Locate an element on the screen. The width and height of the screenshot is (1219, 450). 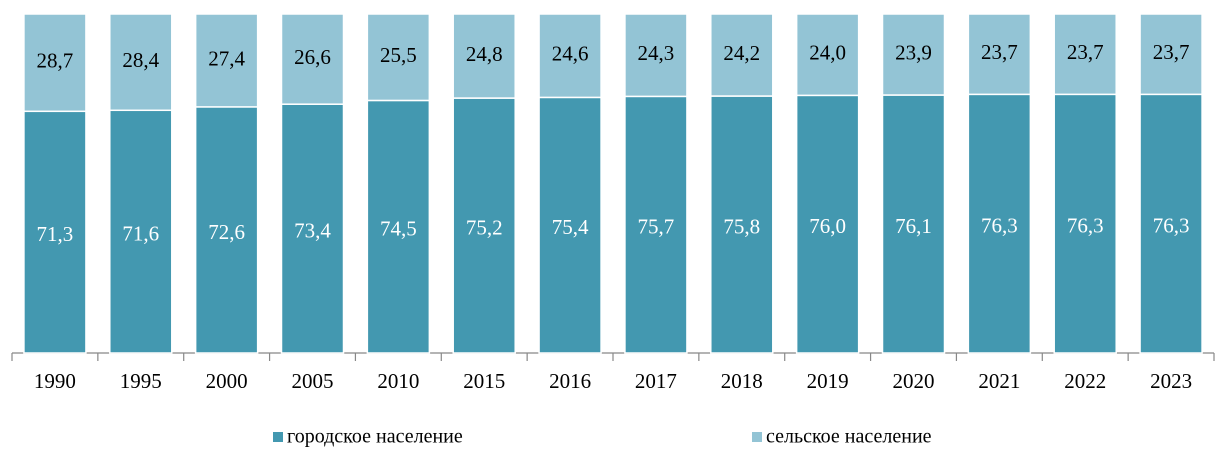
data-label: 71,6 is located at coordinates (140, 233).